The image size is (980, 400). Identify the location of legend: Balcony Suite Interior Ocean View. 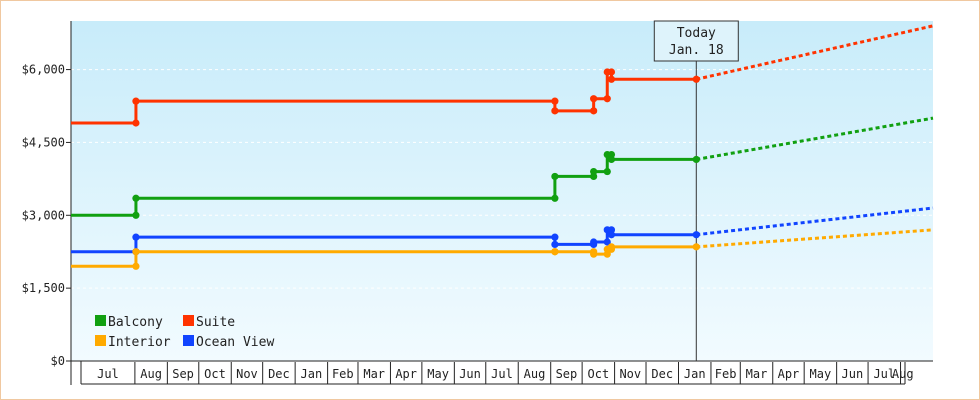
(184, 332).